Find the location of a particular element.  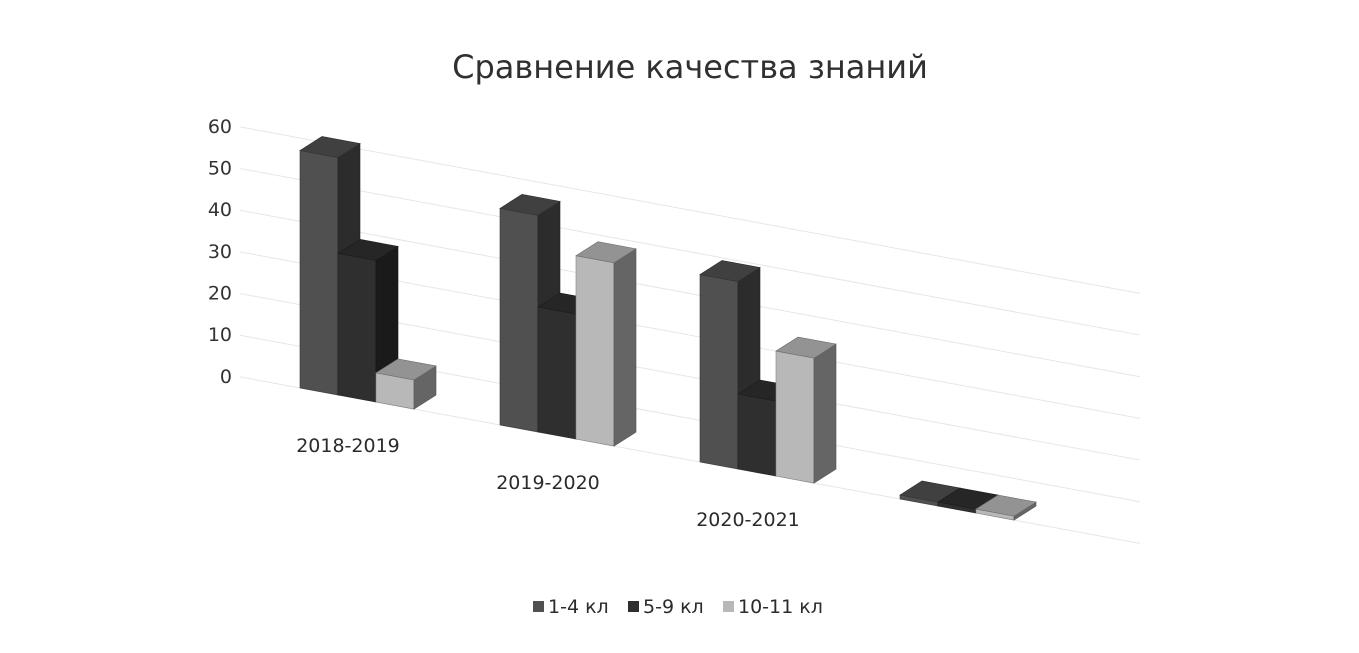

y-tick-label: 60 is located at coordinates (220, 127).